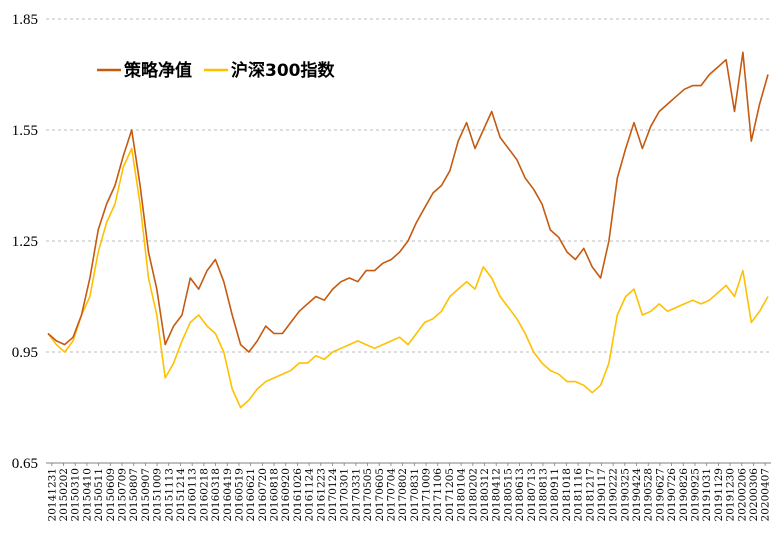  What do you see at coordinates (263, 494) in the screenshot?
I see `x-tick-label: 20160720` at bounding box center [263, 494].